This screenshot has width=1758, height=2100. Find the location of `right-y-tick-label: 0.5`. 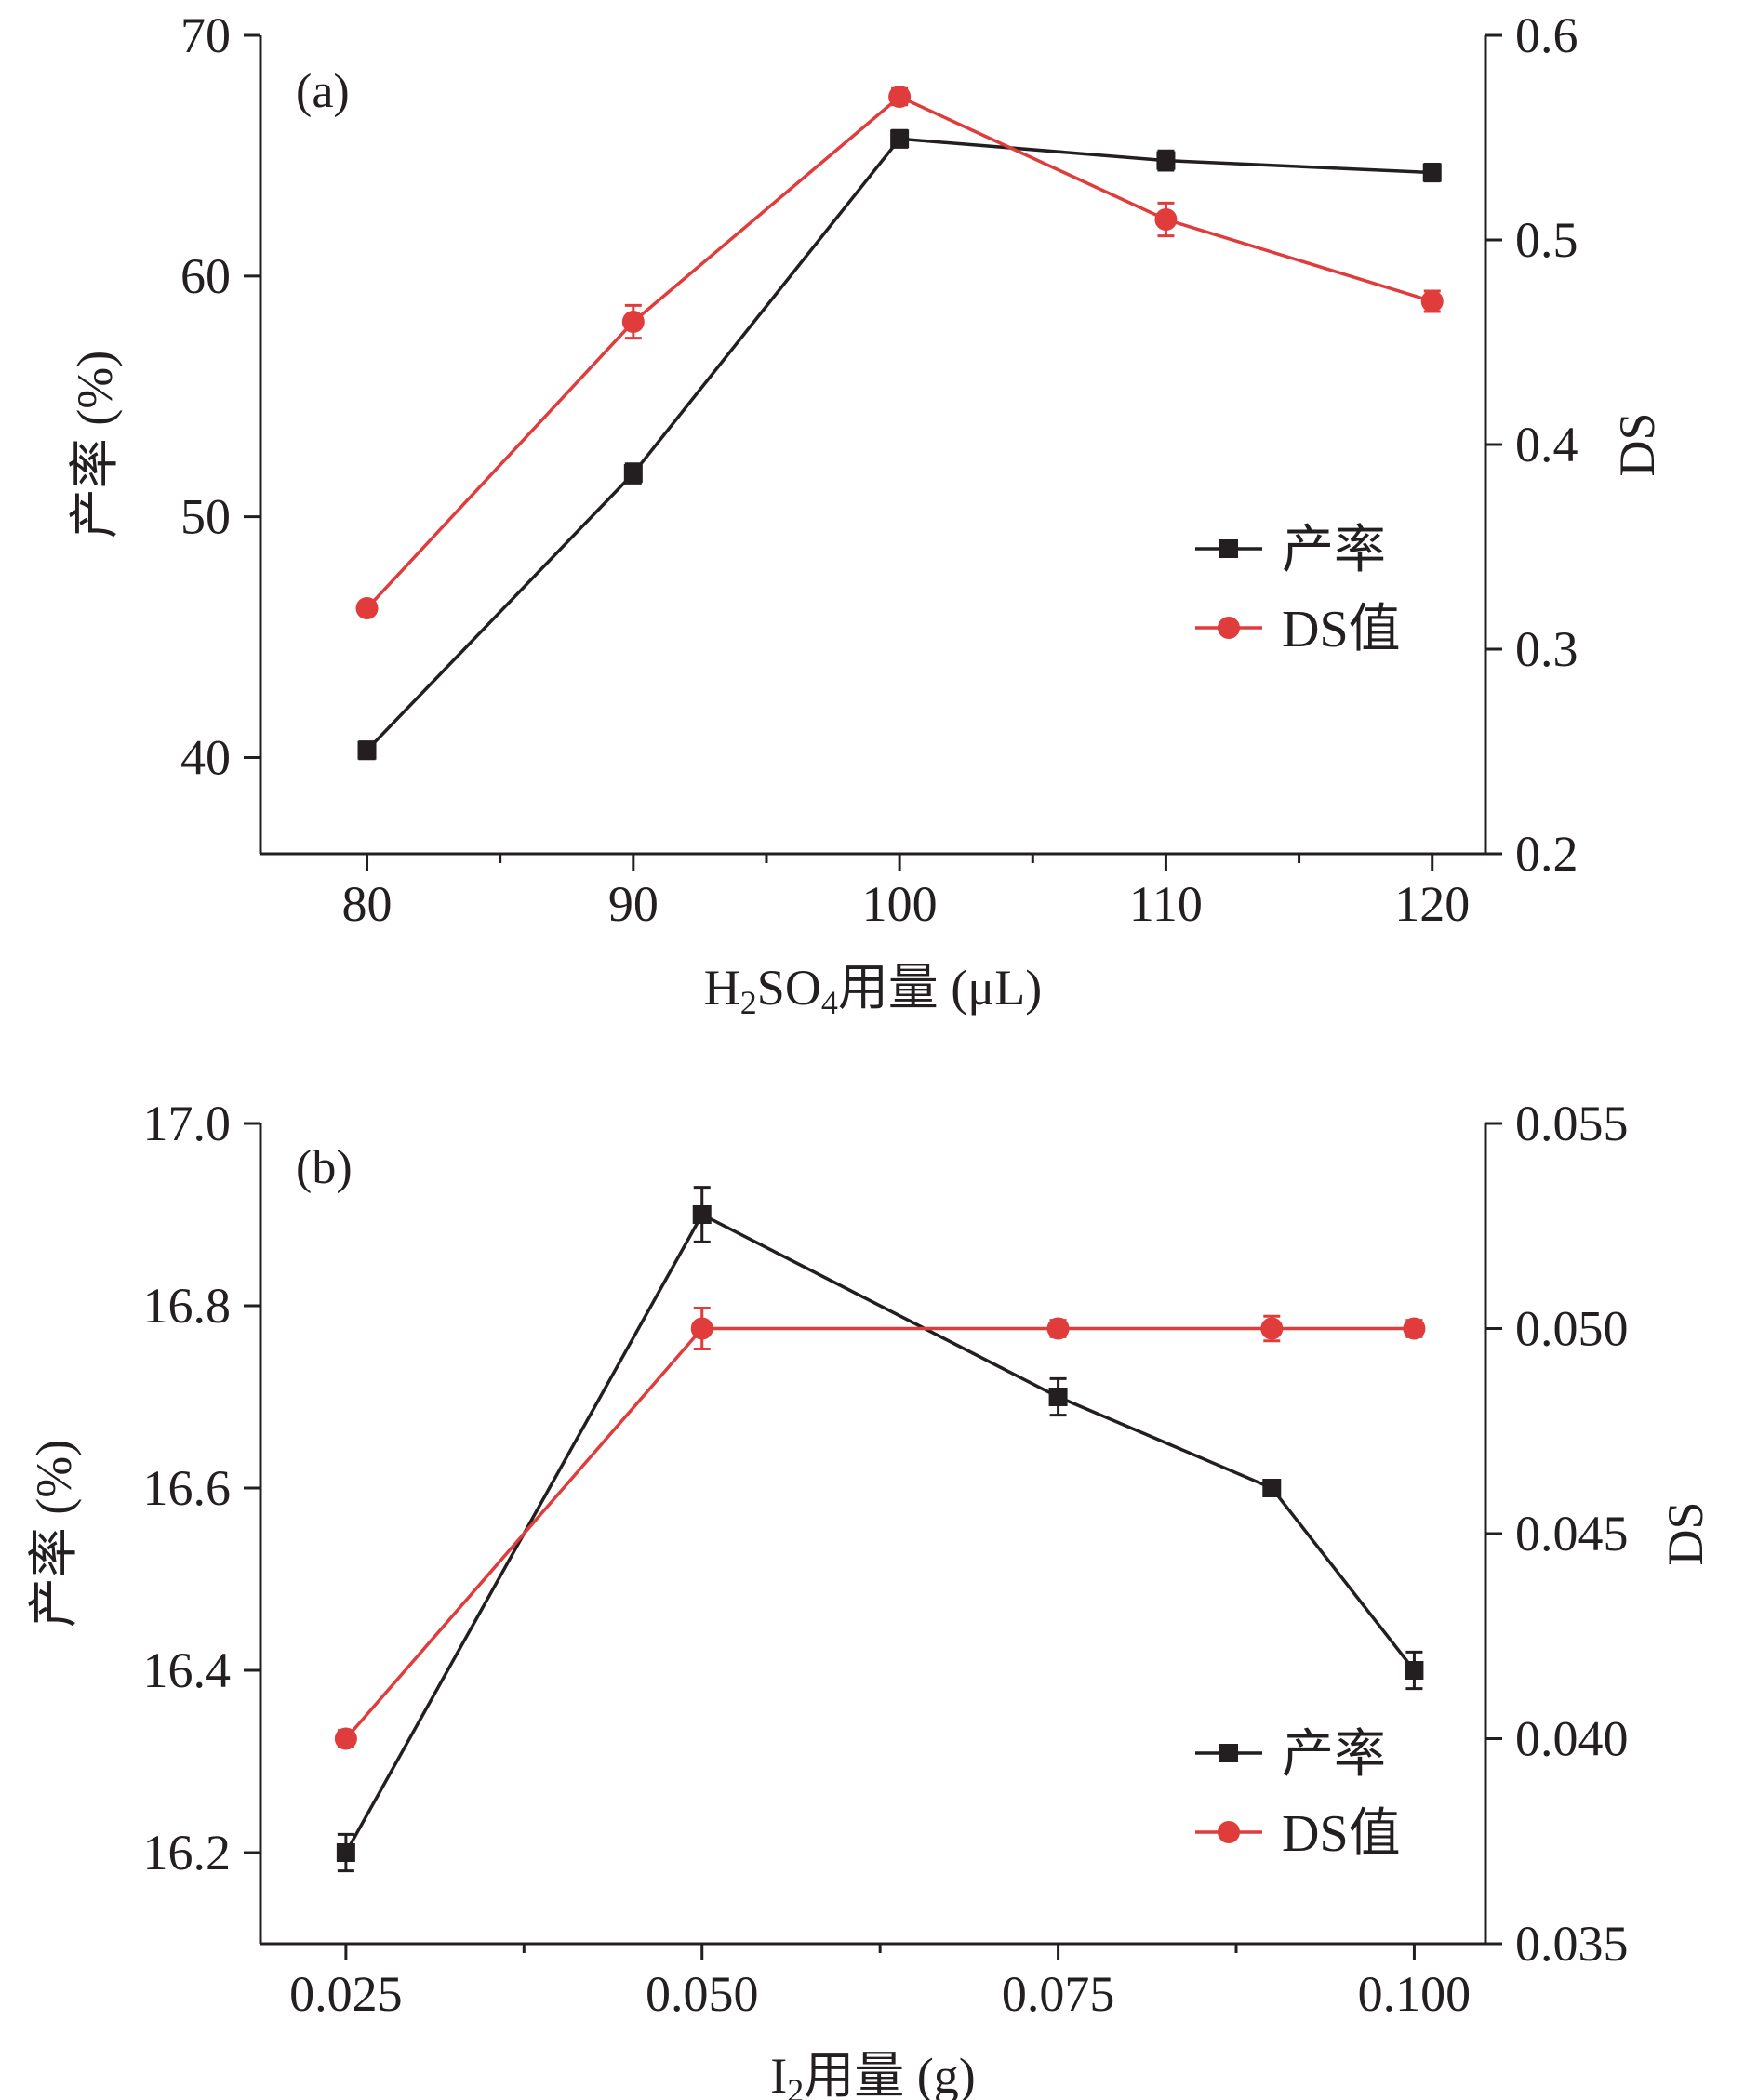

right-y-tick-label: 0.5 is located at coordinates (1546, 240).